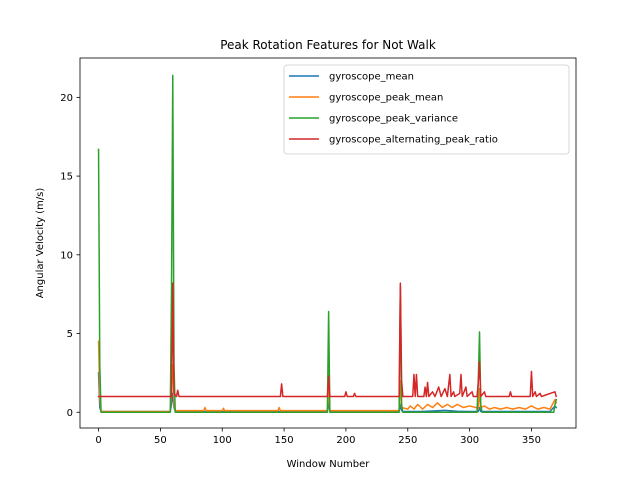 The image size is (640, 480). I want to click on legend-label-2: gyroscope_peak_variance, so click(393, 119).